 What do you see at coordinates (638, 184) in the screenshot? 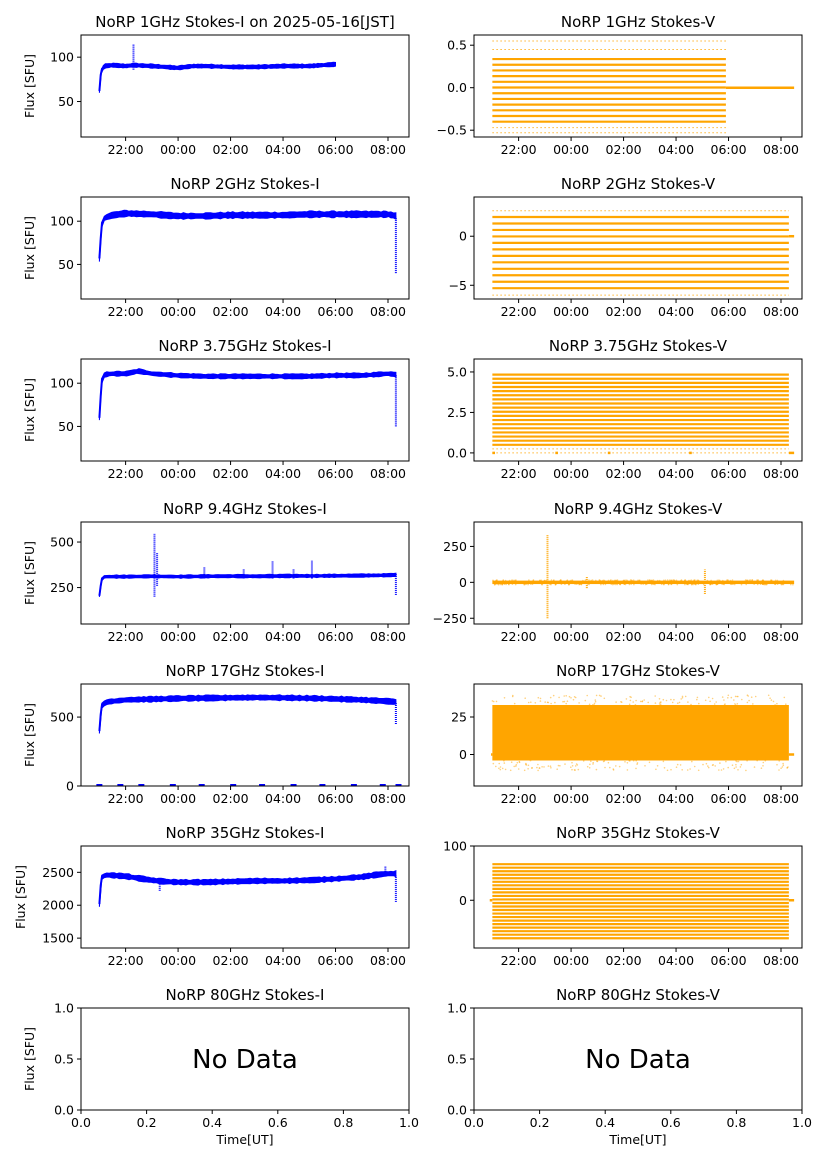
I see `panel-title: NoRP 2GHz Stokes-V` at bounding box center [638, 184].